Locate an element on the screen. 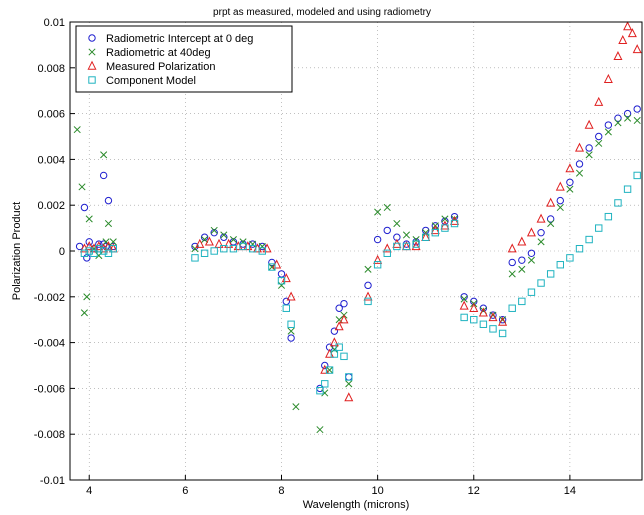 The image size is (644, 515). legend-label-0: Radiometric Intercept at 0 deg is located at coordinates (179, 39).